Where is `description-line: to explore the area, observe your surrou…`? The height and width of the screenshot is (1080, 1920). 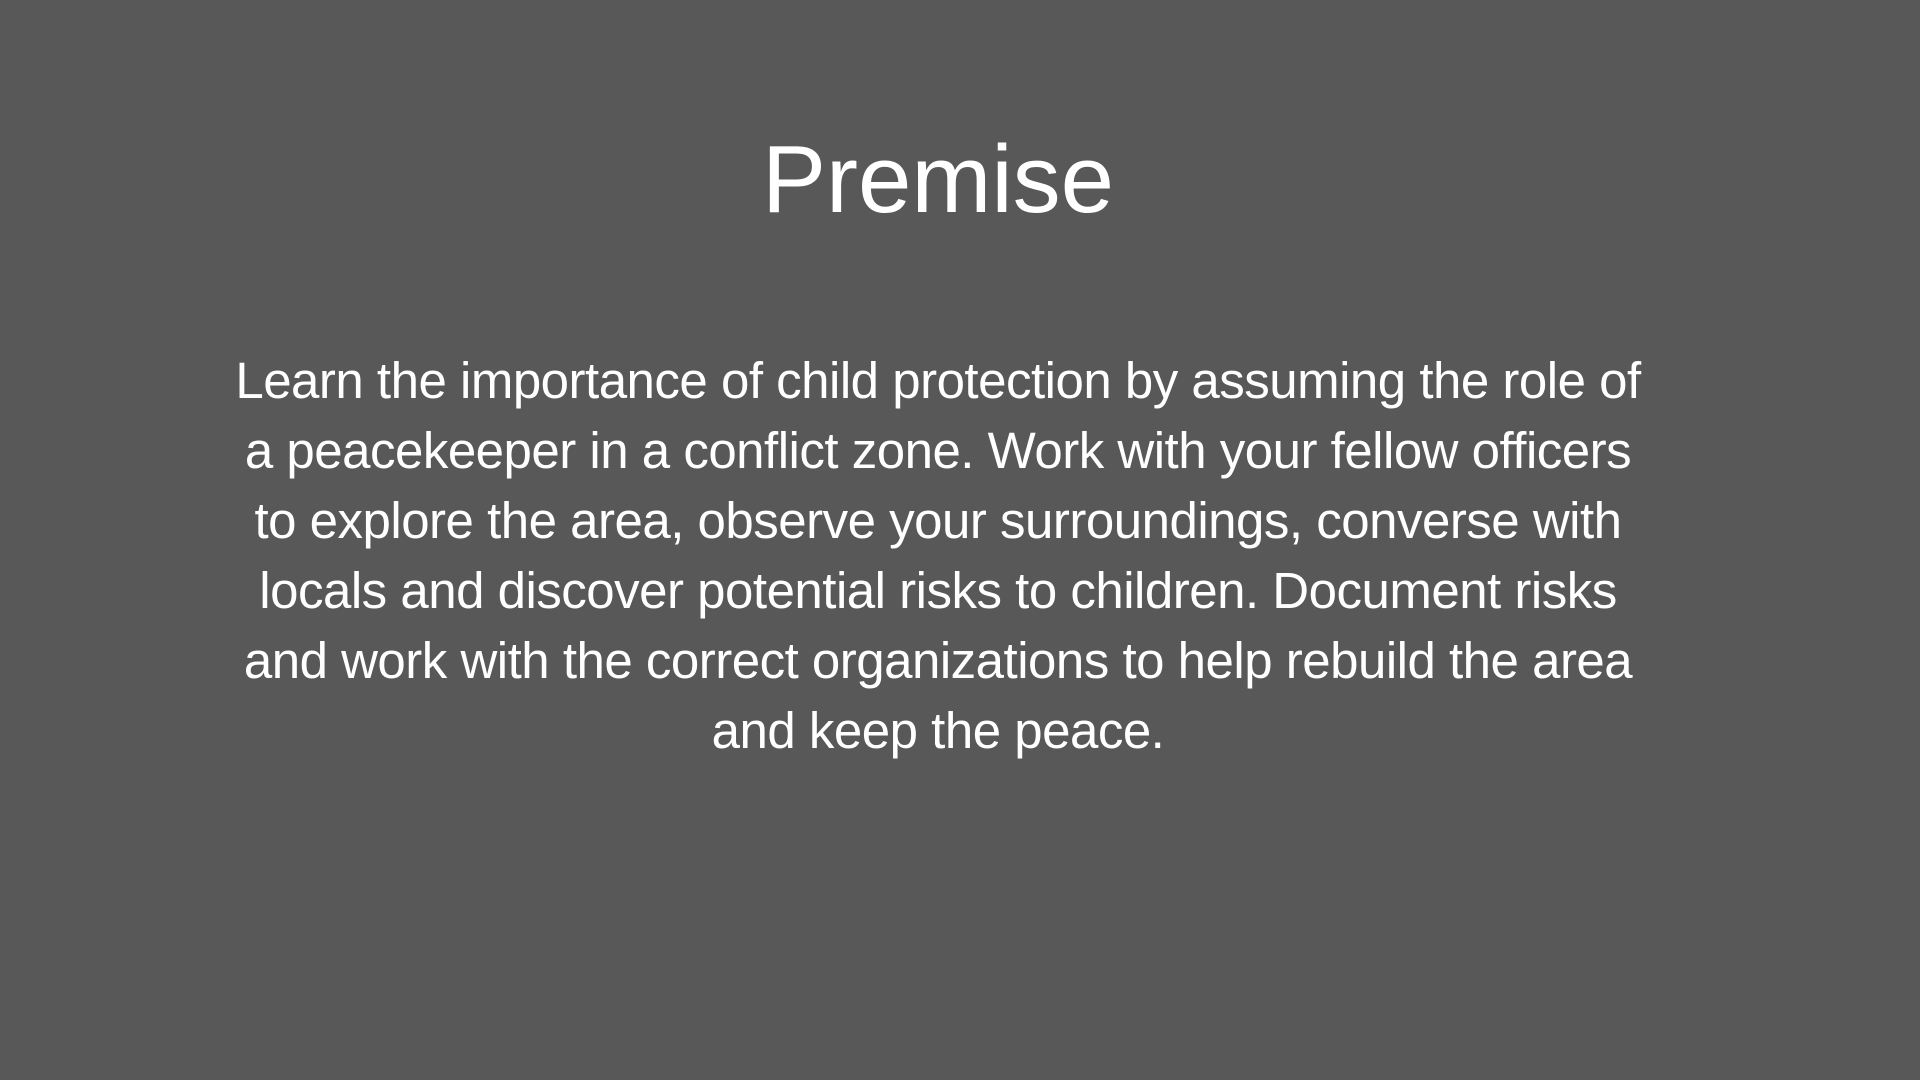
description-line: to explore the area, observe your surrou… is located at coordinates (938, 520).